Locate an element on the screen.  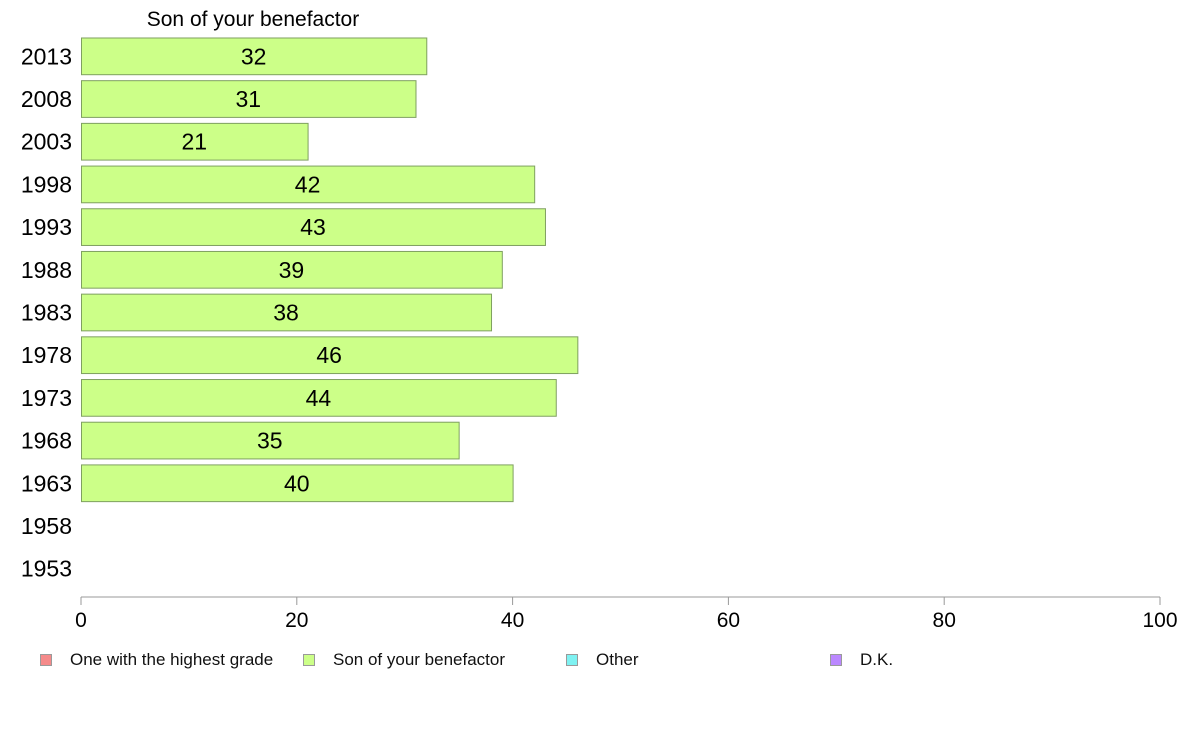
data-label-1973: 44 is located at coordinates (319, 398).